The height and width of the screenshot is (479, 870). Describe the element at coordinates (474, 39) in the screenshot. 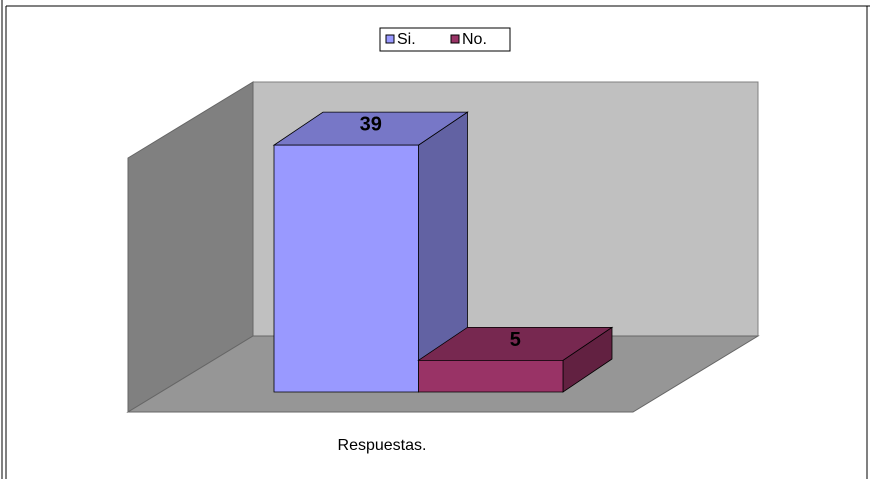

I see `legend-label: No.` at that location.